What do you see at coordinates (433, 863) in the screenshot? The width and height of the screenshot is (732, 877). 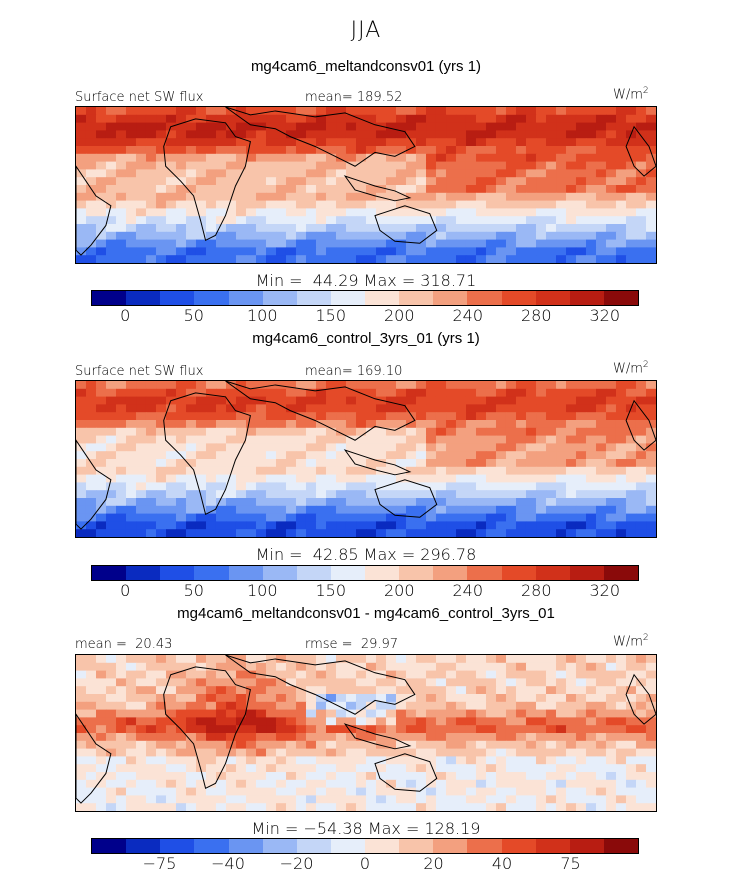 I see `colorbar-tick-label: 20` at bounding box center [433, 863].